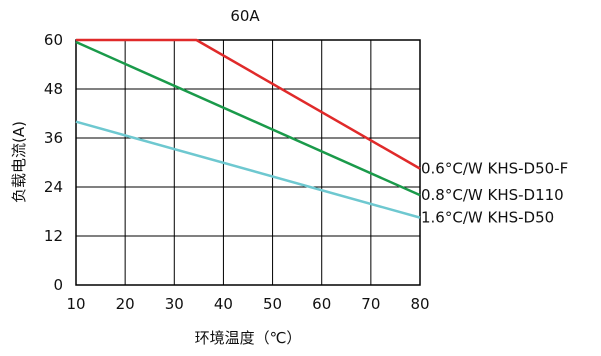  Describe the element at coordinates (53, 187) in the screenshot. I see `y-tick-label: 24` at that location.